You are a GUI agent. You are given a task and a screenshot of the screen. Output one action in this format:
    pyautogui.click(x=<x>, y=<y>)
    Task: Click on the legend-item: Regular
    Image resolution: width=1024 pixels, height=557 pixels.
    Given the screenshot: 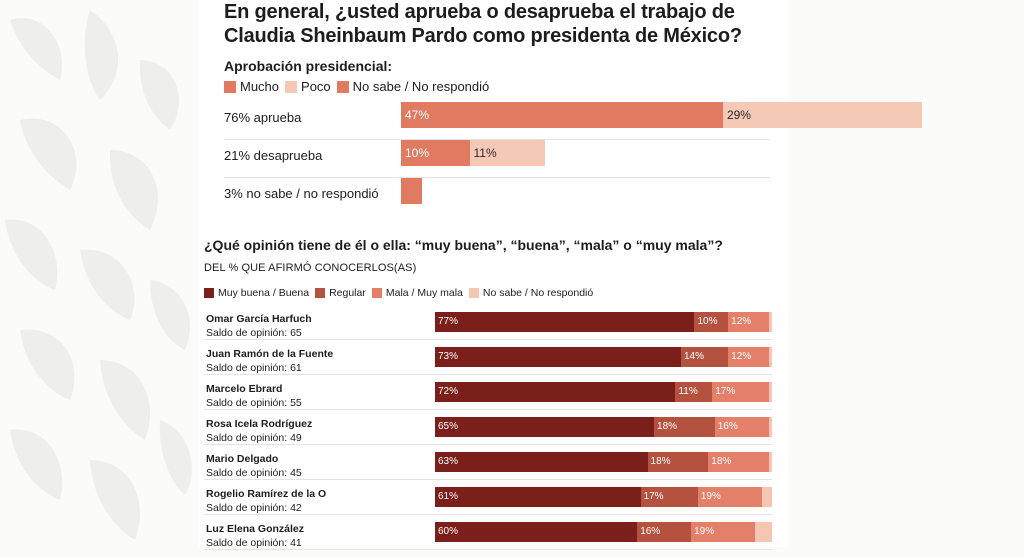 What is the action you would take?
    pyautogui.click(x=340, y=293)
    